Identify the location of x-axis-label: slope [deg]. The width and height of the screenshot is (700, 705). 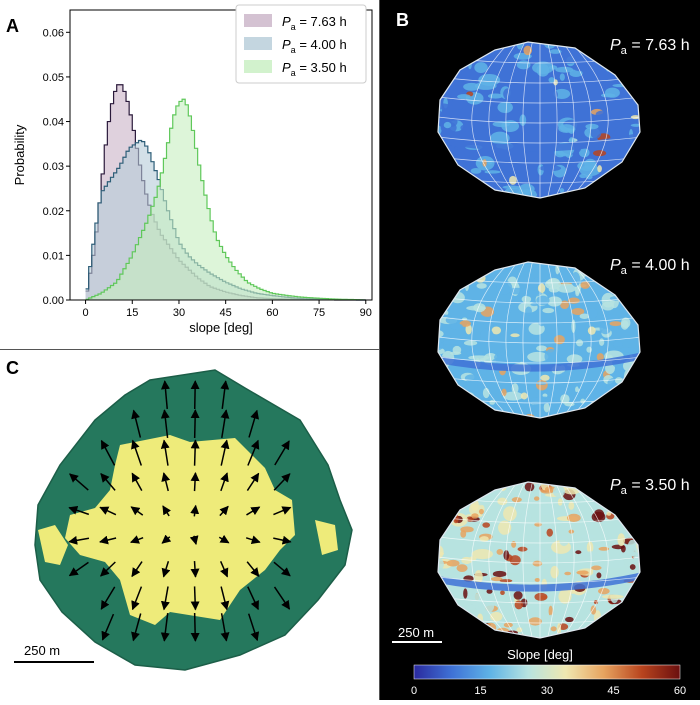
(221, 327).